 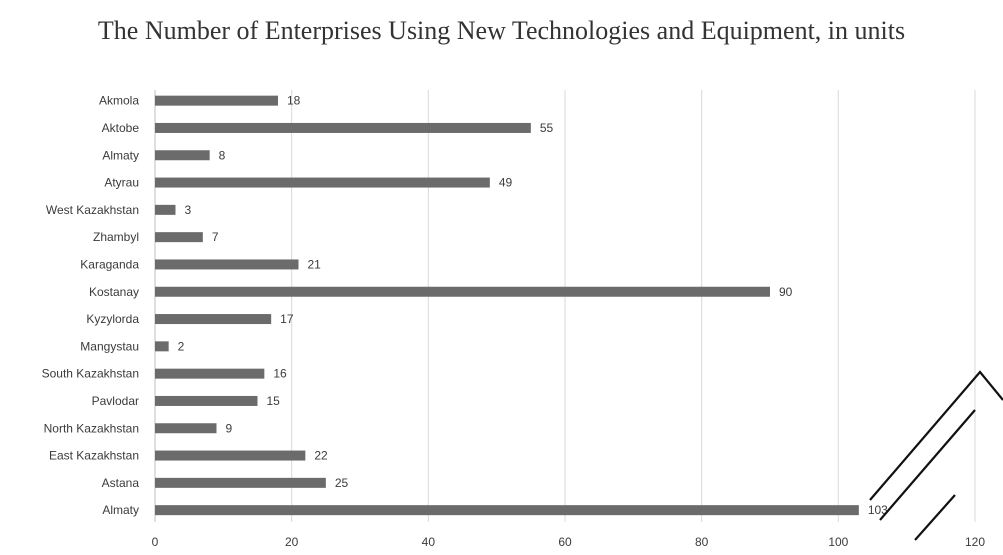 What do you see at coordinates (565, 542) in the screenshot?
I see `x-tick-label: 60` at bounding box center [565, 542].